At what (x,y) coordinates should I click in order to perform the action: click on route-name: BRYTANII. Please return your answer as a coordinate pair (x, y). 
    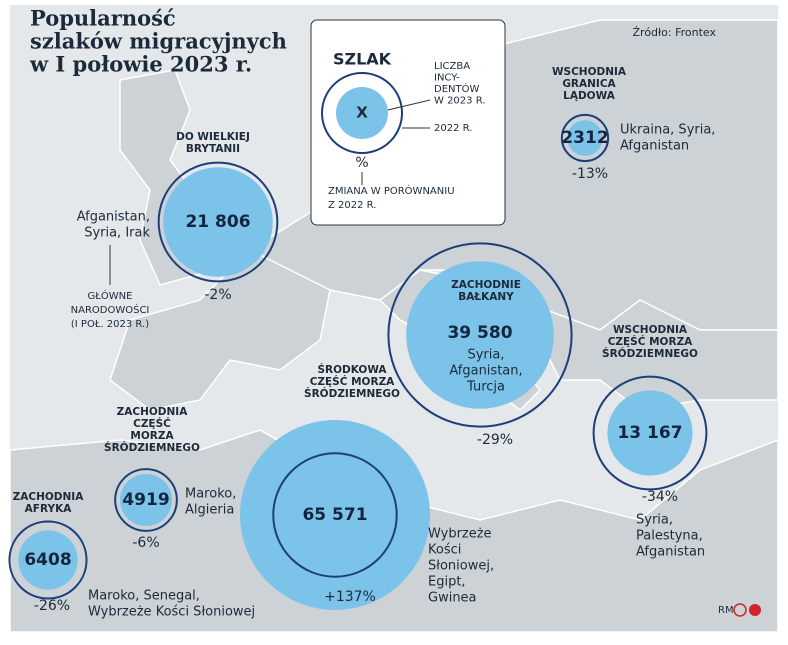
    Looking at the image, I should click on (213, 149).